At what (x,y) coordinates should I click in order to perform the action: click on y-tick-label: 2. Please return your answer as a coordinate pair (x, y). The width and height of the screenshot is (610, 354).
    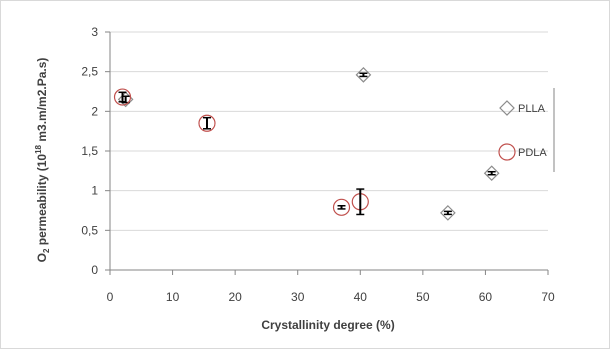
    Looking at the image, I should click on (94, 111).